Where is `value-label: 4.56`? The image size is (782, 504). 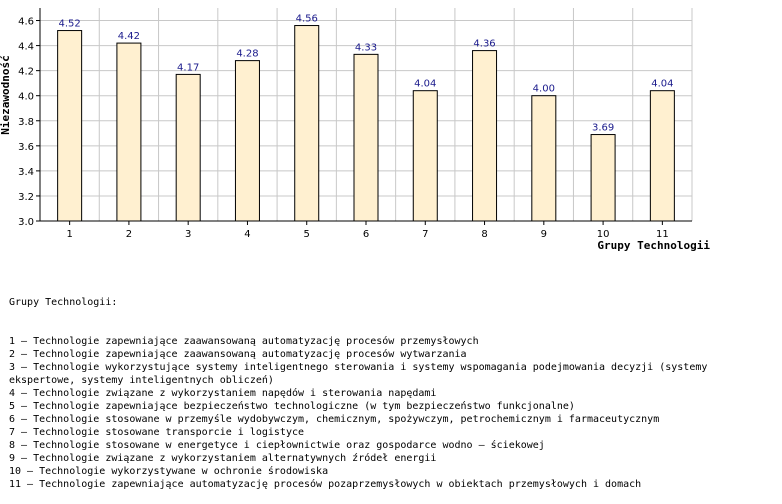 value-label: 4.56 is located at coordinates (307, 19).